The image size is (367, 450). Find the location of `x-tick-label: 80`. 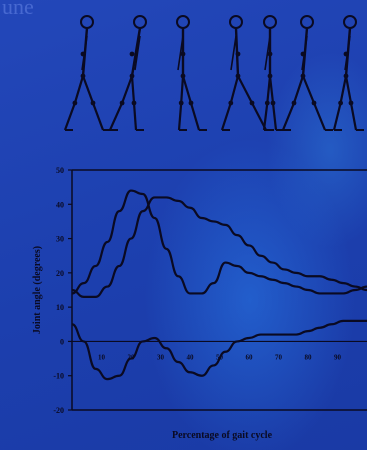

x-tick-label: 80 is located at coordinates (309, 357).